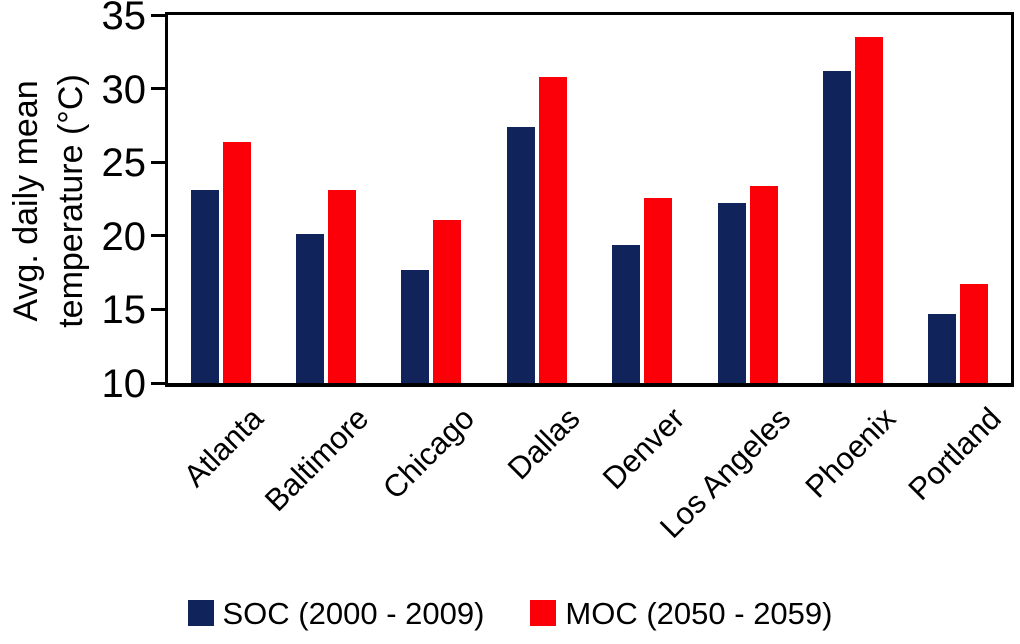 The width and height of the screenshot is (1020, 644). What do you see at coordinates (763, 284) in the screenshot?
I see `bar-los-angeles-moc` at bounding box center [763, 284].